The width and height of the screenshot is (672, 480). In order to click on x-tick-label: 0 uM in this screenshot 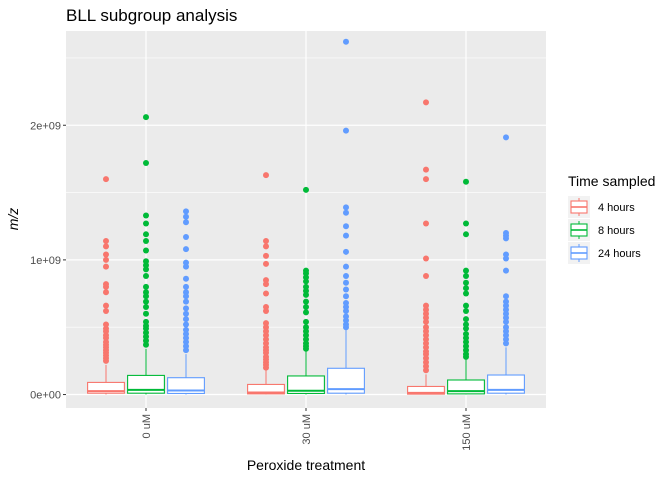, I will do `click(147, 426)`.